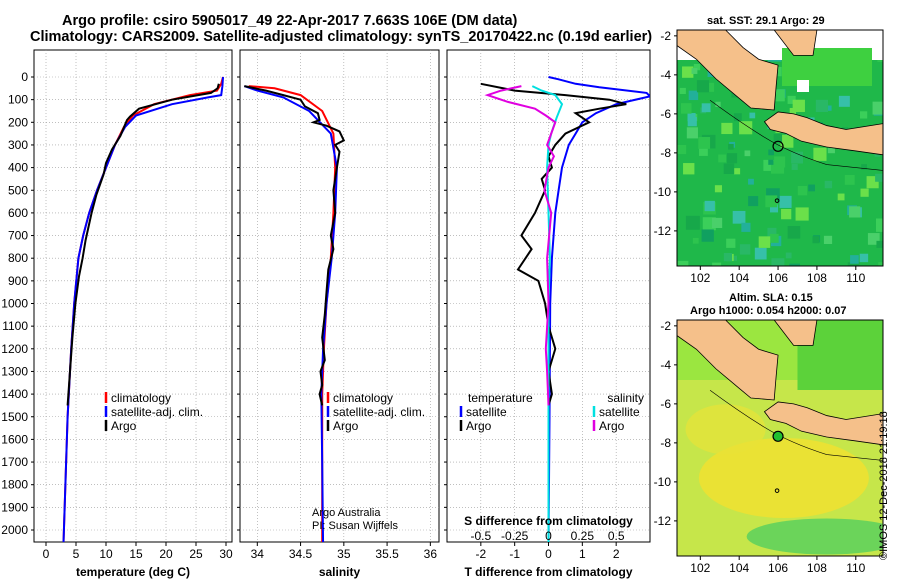 Image resolution: width=900 pixels, height=580 pixels. Describe the element at coordinates (778, 568) in the screenshot. I see `map-x-tick-label: 106` at that location.